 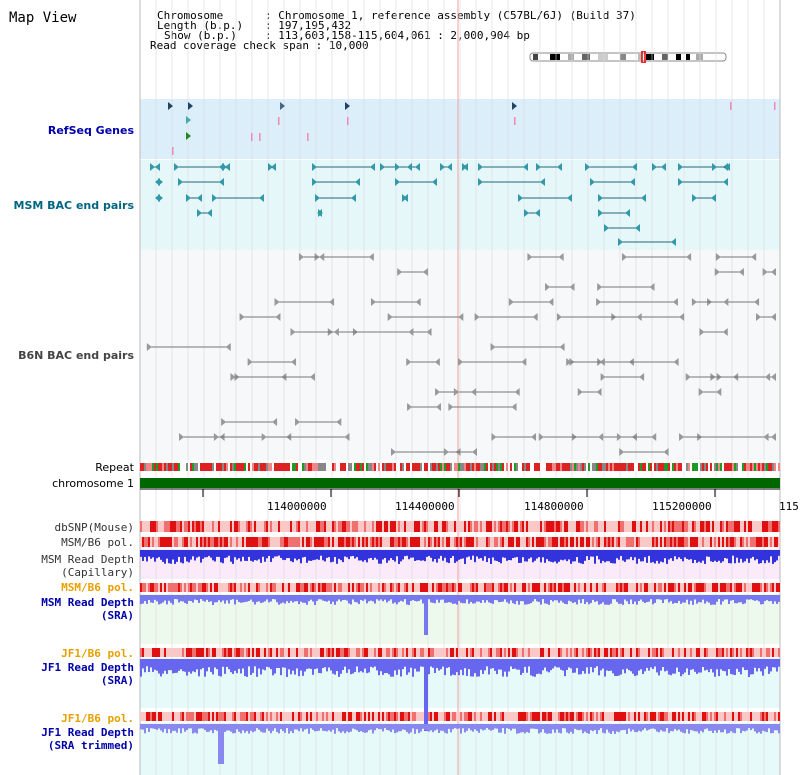 What do you see at coordinates (76, 355) in the screenshot?
I see `b6n-bac-label: B6N BAC end pairs` at bounding box center [76, 355].